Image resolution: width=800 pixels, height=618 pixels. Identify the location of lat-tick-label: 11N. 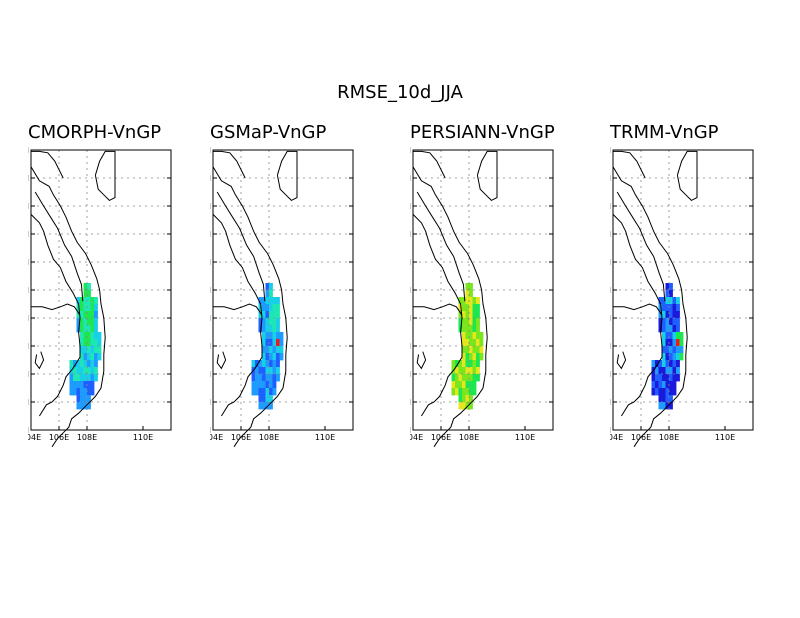
(410, 402).